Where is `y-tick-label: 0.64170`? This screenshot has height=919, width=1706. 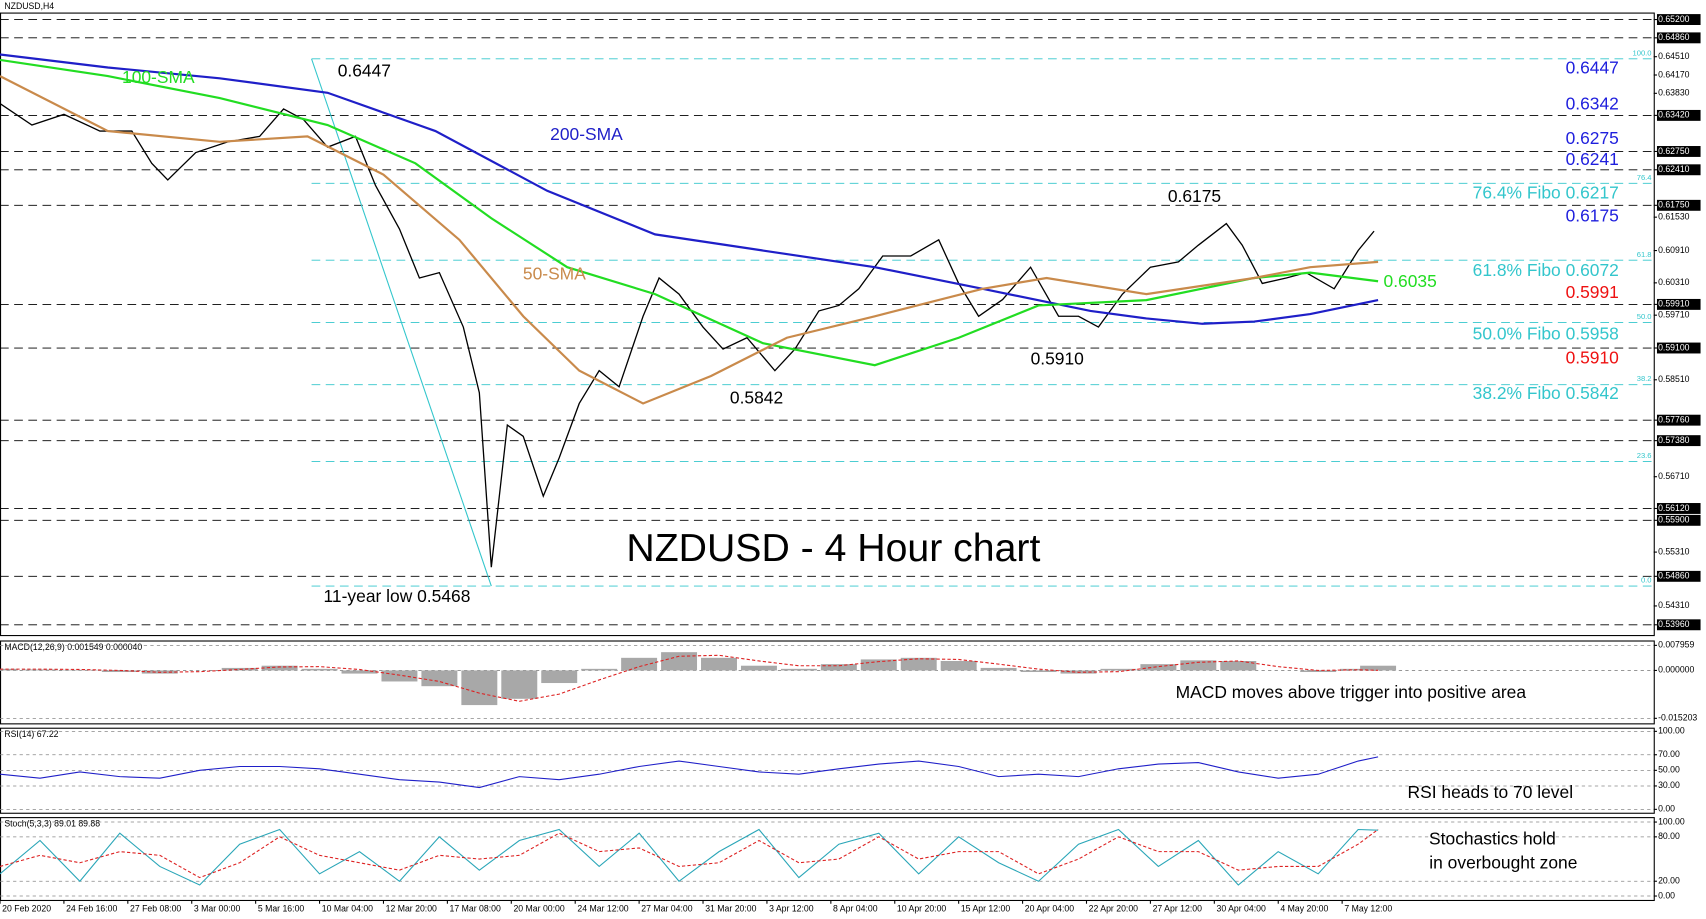
y-tick-label: 0.64170 is located at coordinates (1674, 74).